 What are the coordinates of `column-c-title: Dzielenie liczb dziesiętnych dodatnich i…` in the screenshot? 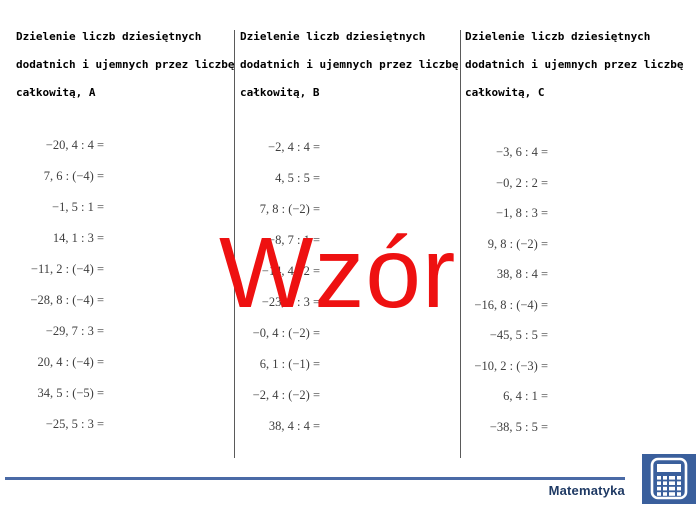 It's located at (574, 65).